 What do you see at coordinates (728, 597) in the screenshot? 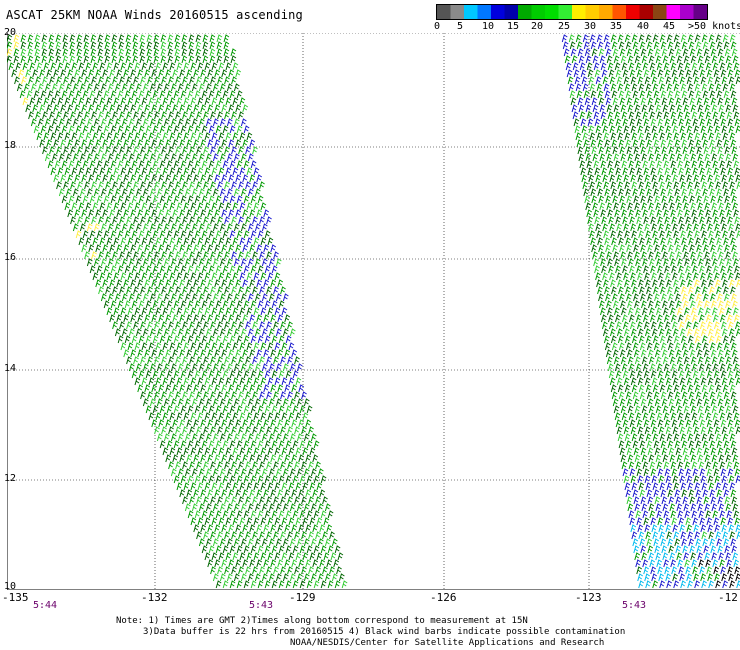
I see `longitude-label: -12` at bounding box center [728, 597].